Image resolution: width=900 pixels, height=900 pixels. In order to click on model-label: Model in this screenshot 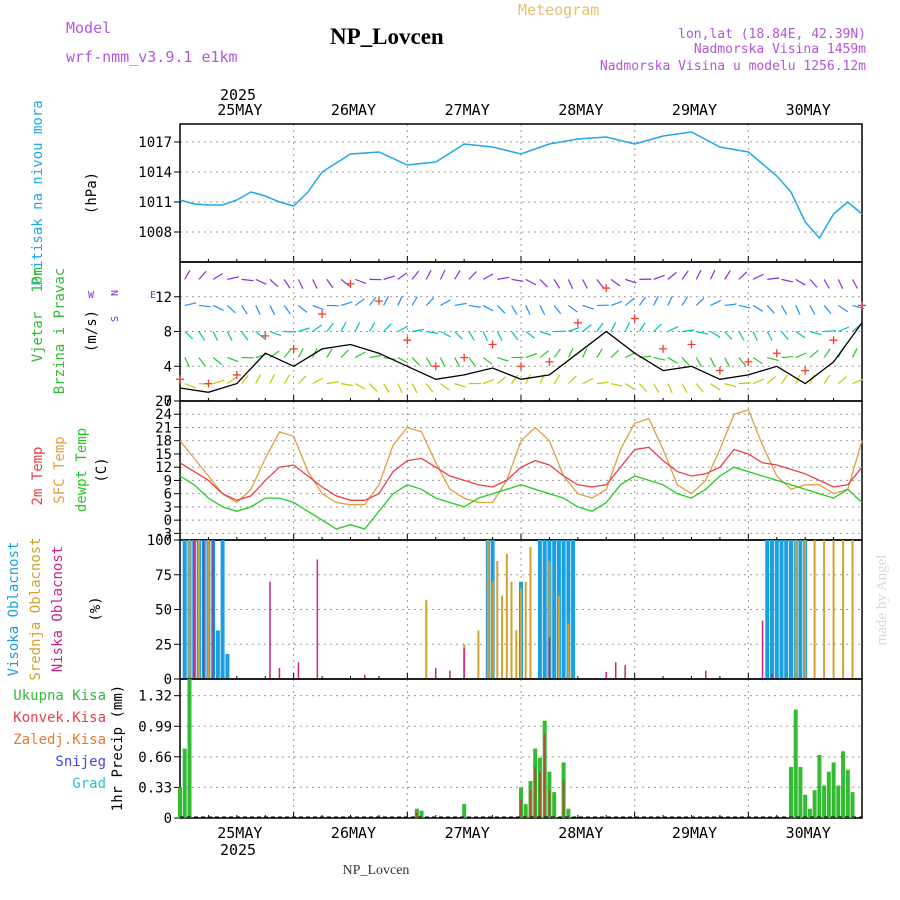, I will do `click(88, 28)`.